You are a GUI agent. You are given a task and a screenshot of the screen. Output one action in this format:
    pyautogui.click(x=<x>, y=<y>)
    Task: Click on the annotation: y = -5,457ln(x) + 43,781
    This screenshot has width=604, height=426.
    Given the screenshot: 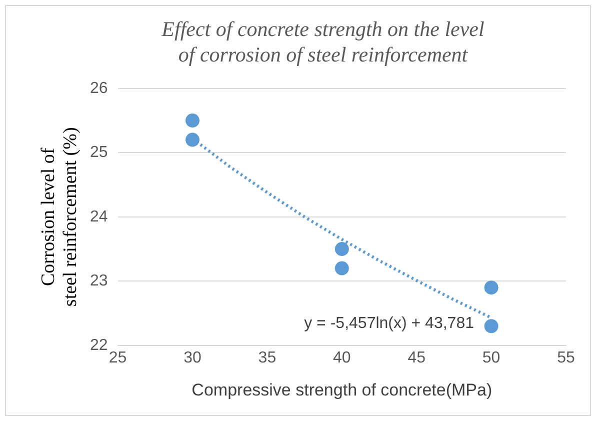 What is the action you would take?
    pyautogui.click(x=389, y=323)
    